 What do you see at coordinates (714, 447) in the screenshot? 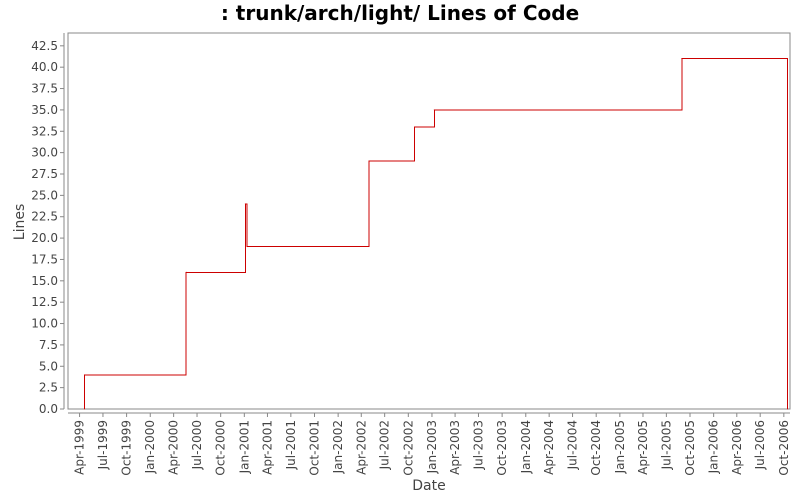
I see `x-tick-label: Jan-2006` at bounding box center [714, 447].